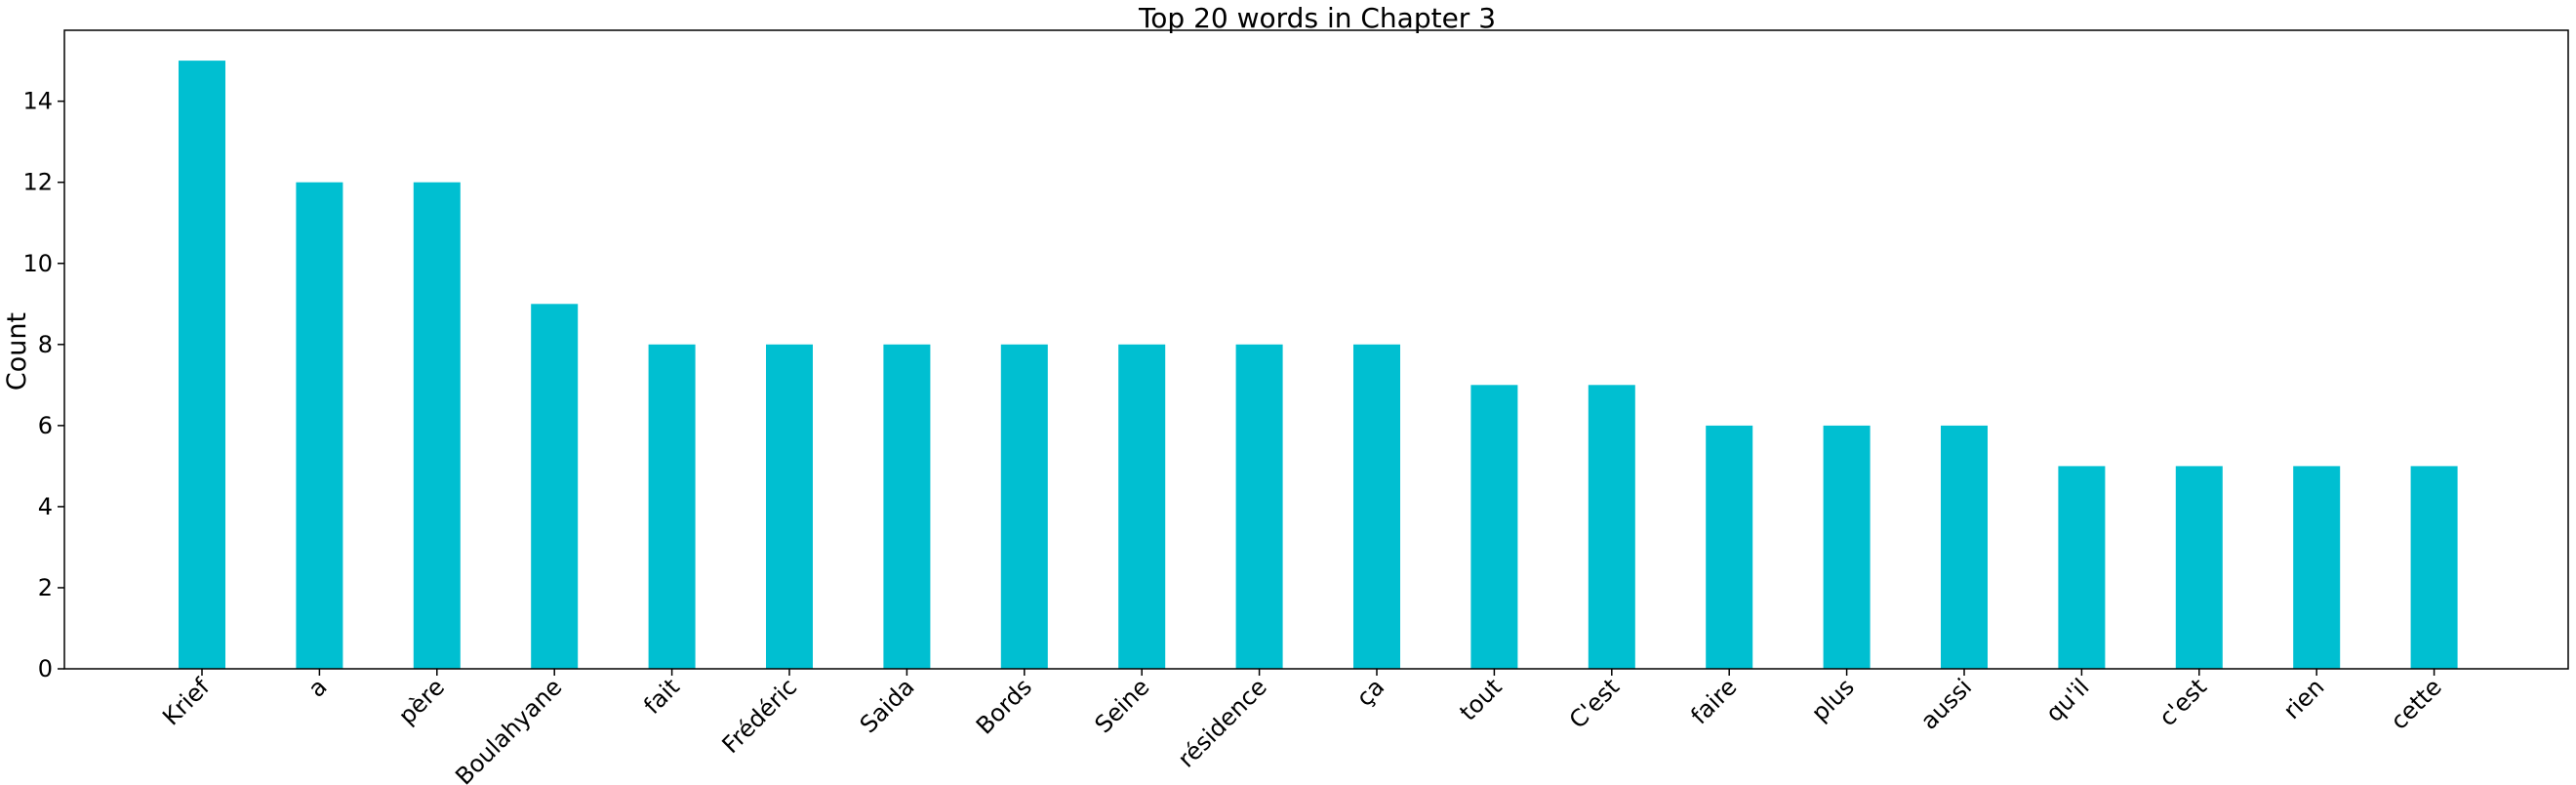 The image size is (2576, 785). What do you see at coordinates (186, 701) in the screenshot?
I see `x-tick-label-0: Krief` at bounding box center [186, 701].